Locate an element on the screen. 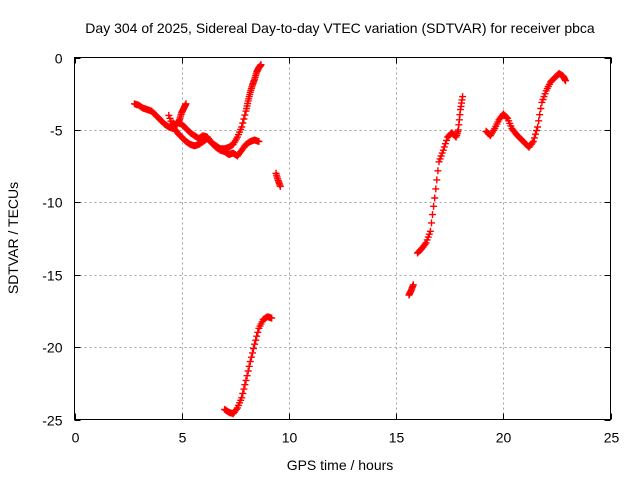  x-tick-label: 10 is located at coordinates (290, 438).